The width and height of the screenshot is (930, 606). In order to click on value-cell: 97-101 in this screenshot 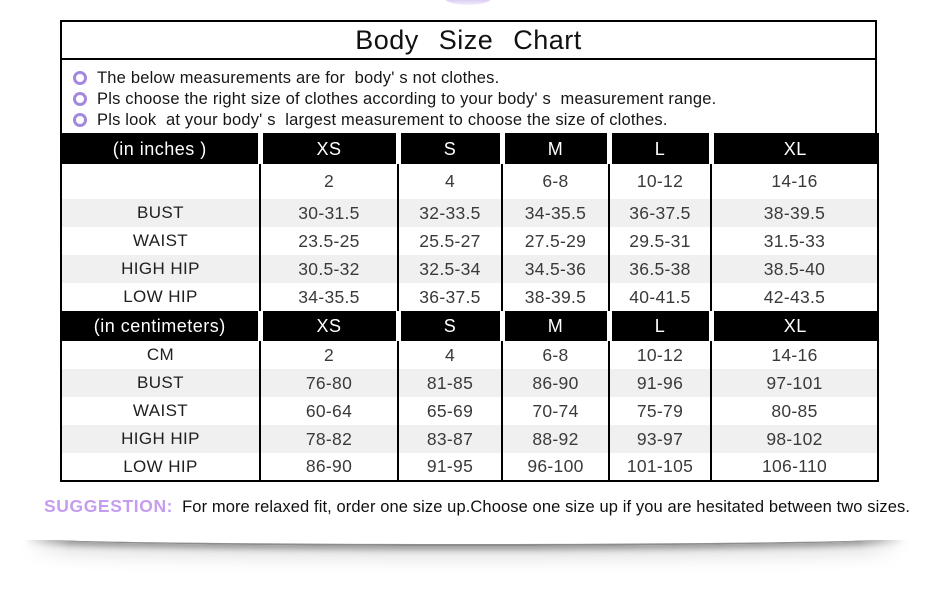, I will do `click(794, 382)`.